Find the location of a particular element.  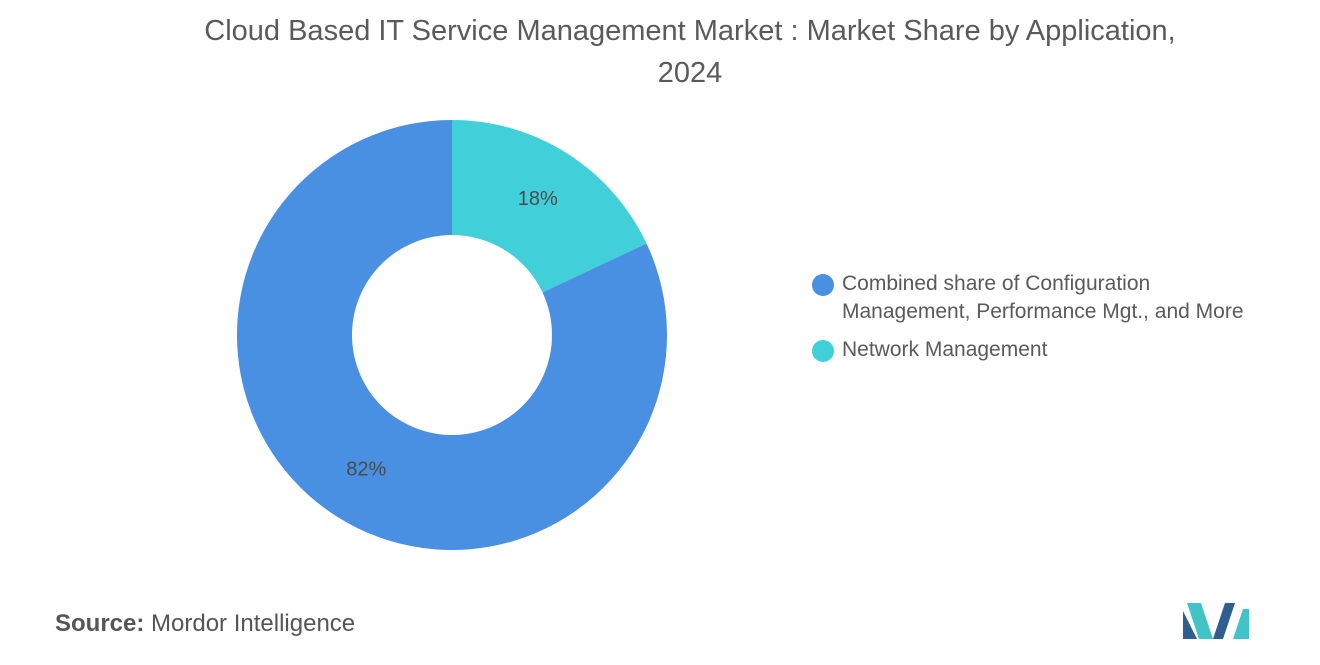

legend-swatch-network-management is located at coordinates (823, 351).